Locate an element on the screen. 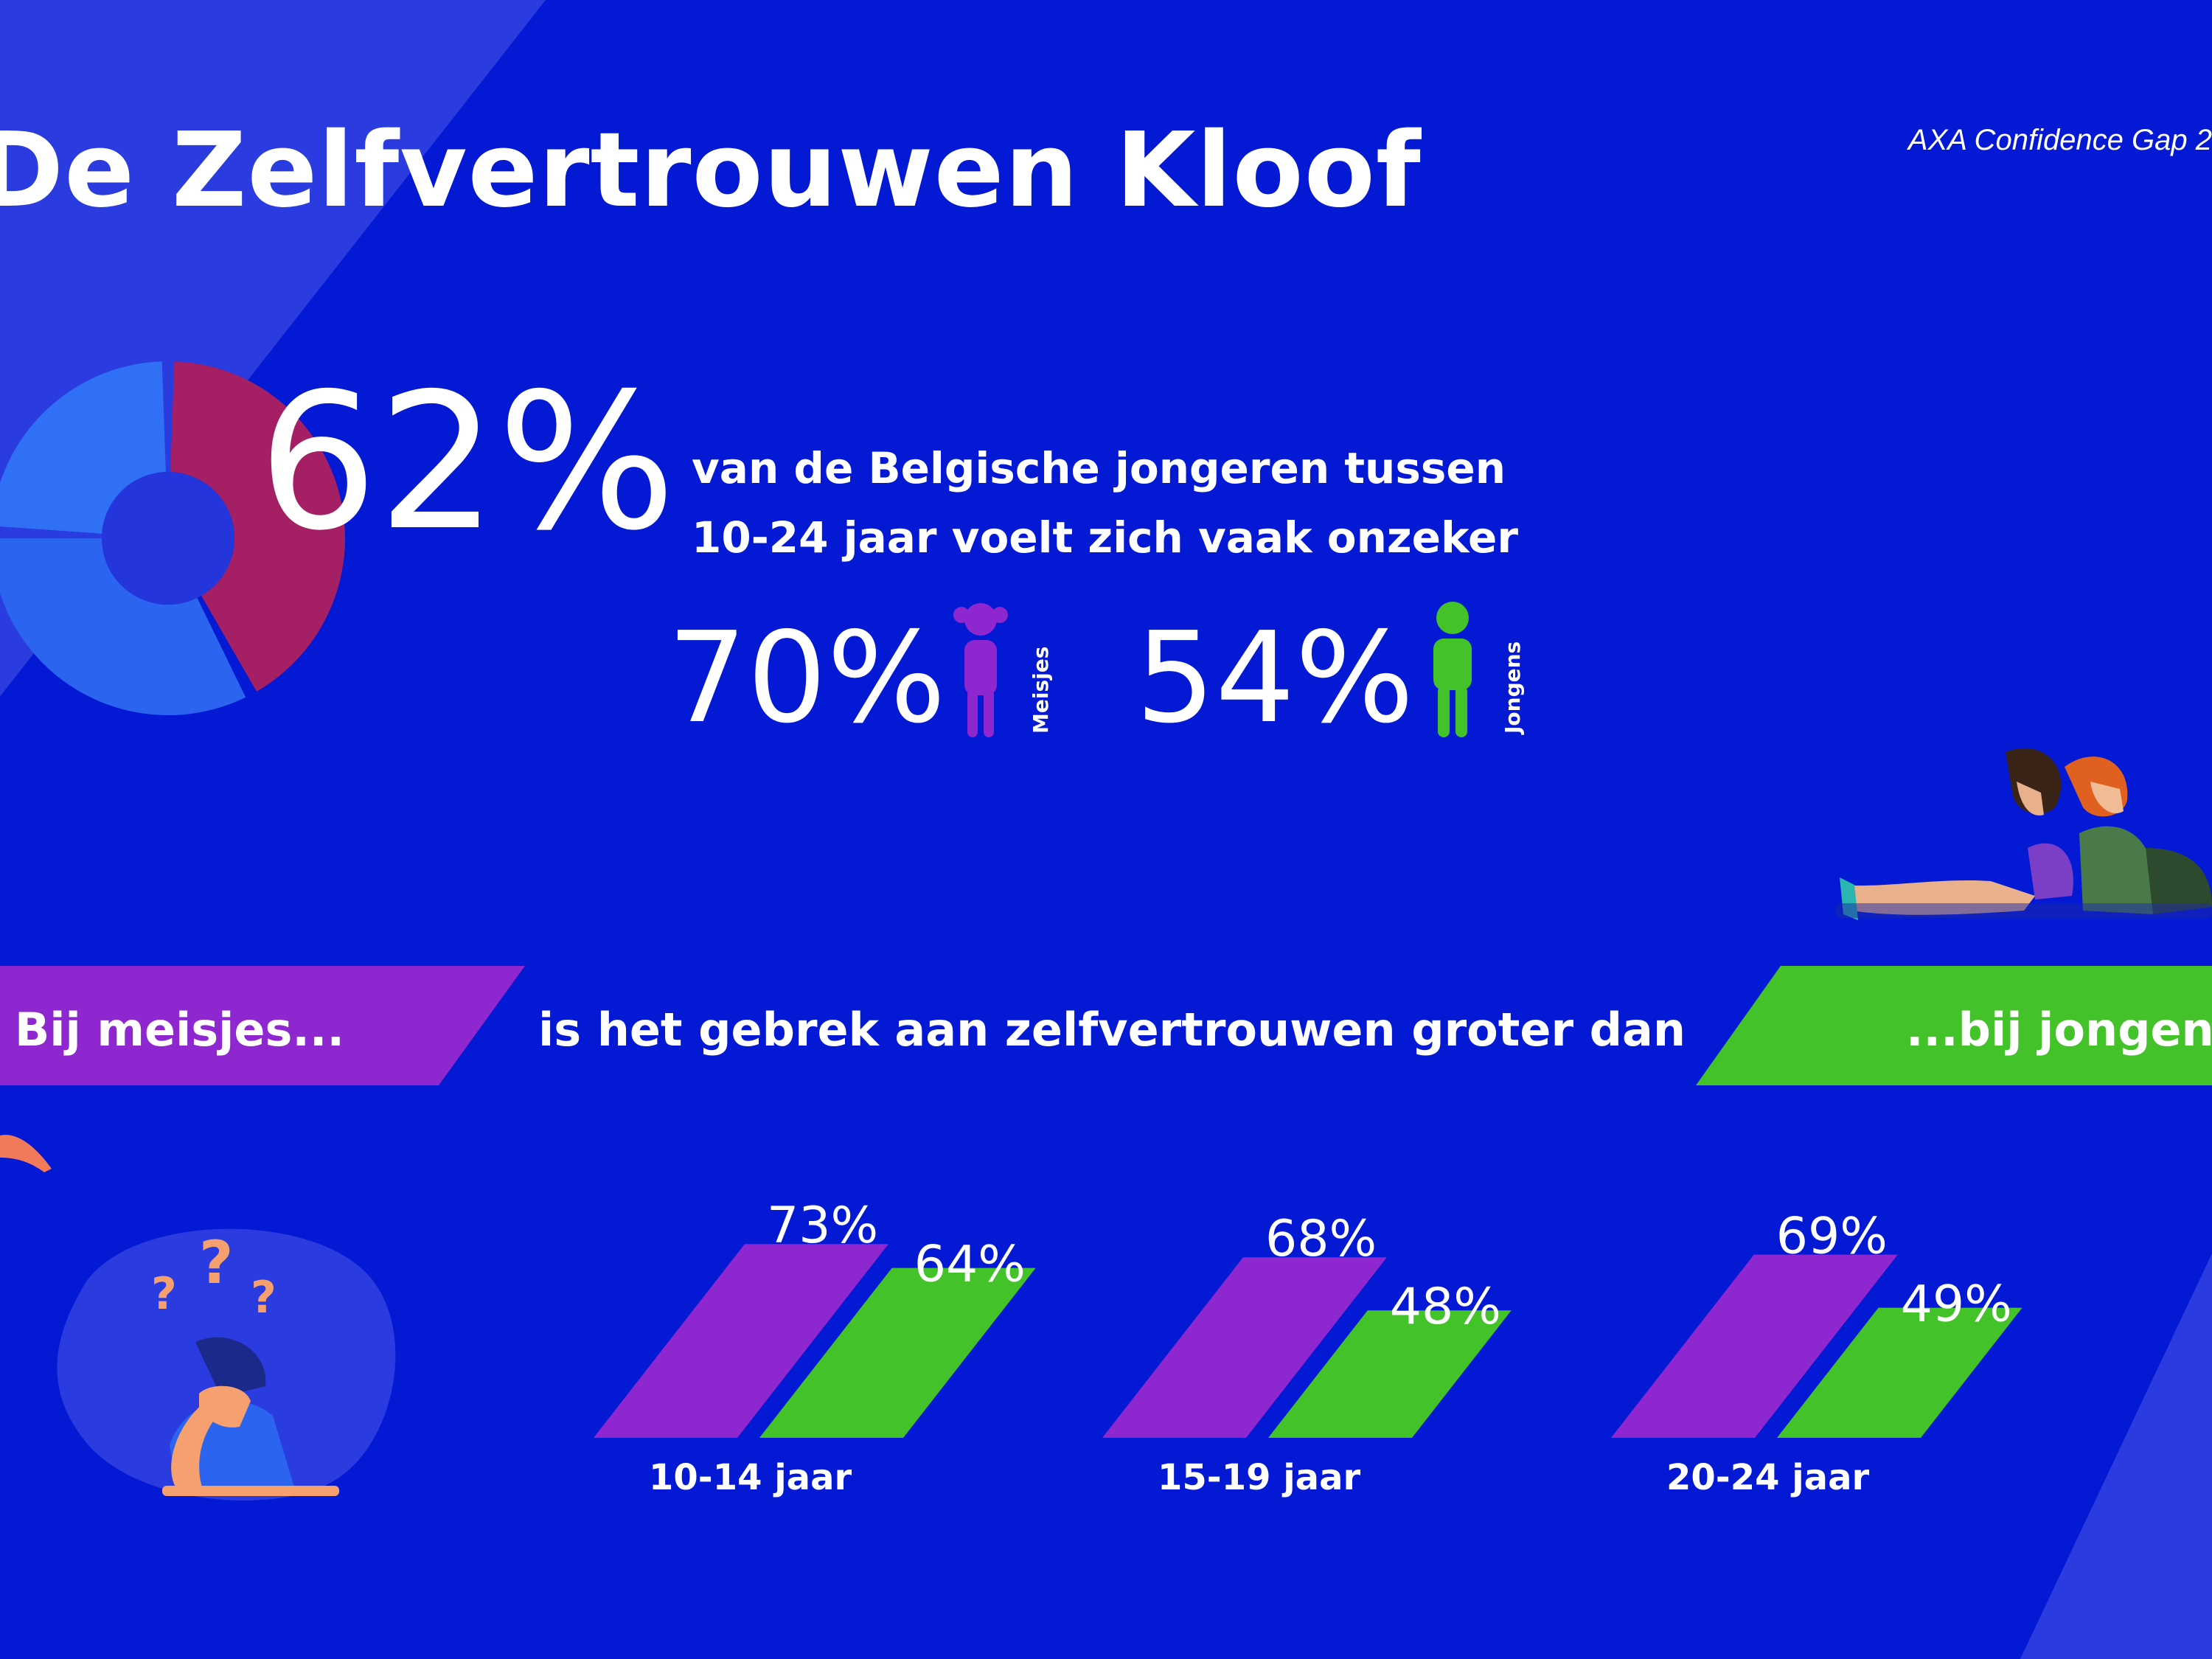 This screenshot has width=2212, height=1659. boys-vertical-label: Jongens is located at coordinates (1512, 687).